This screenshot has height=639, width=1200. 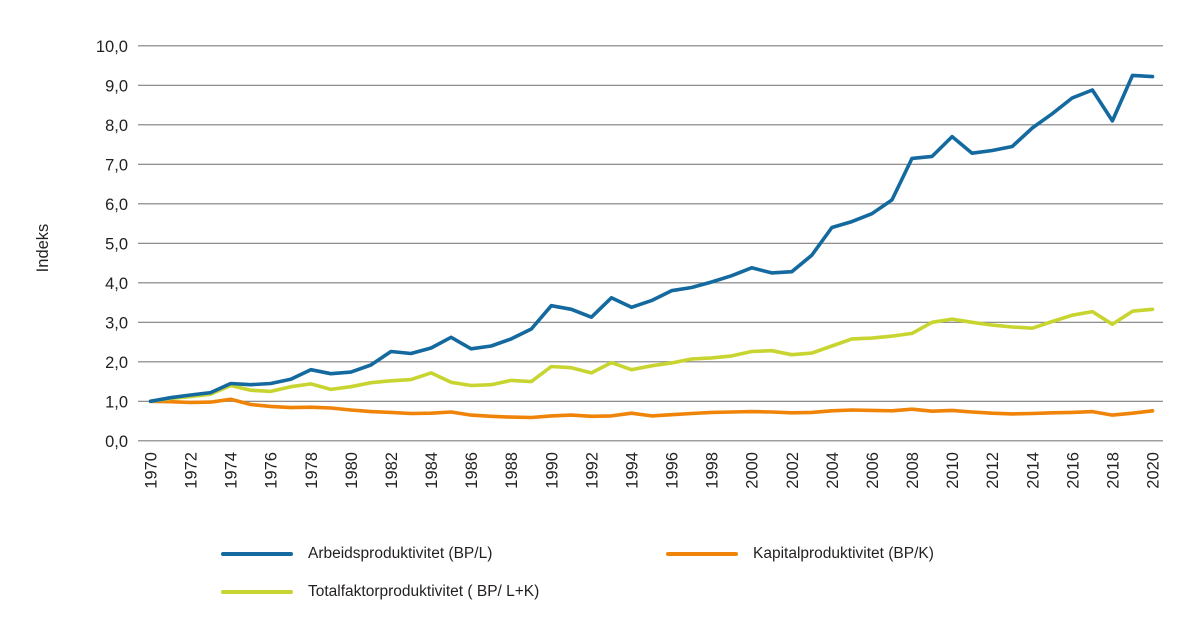 I want to click on y-tick-label: 10,0, so click(x=112, y=47).